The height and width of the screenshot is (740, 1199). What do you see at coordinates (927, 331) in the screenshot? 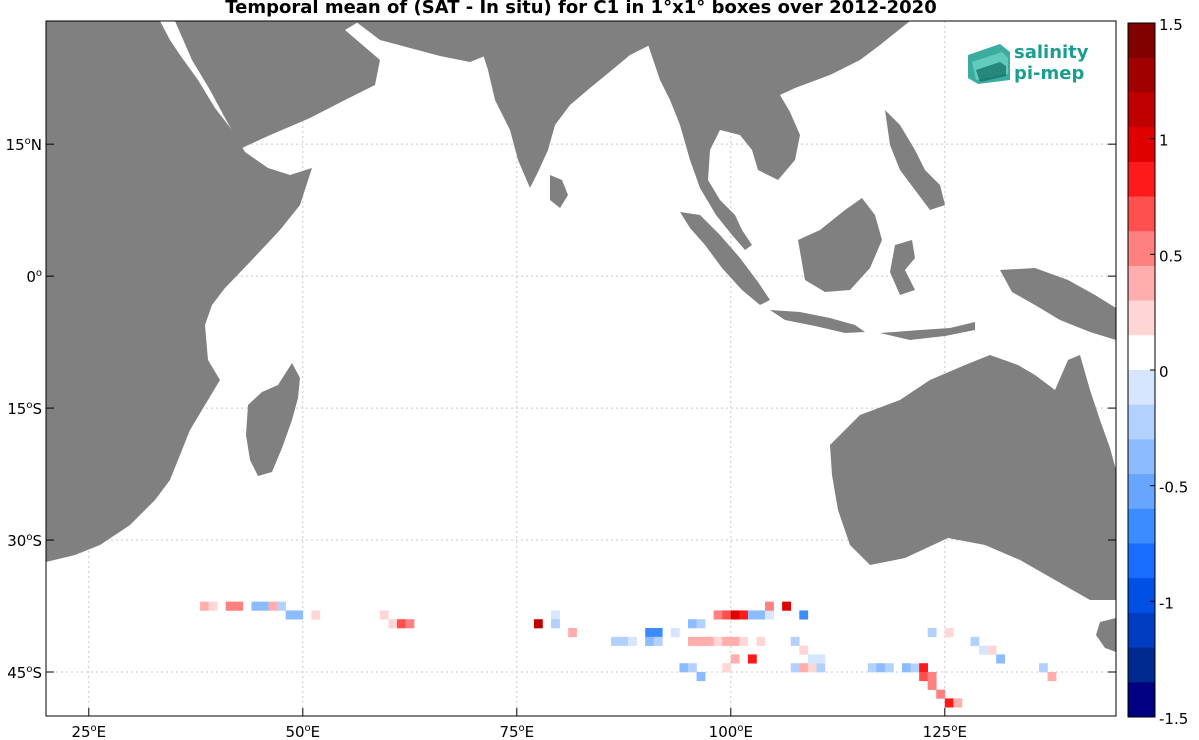
I see `lesser-sunda-islands` at bounding box center [927, 331].